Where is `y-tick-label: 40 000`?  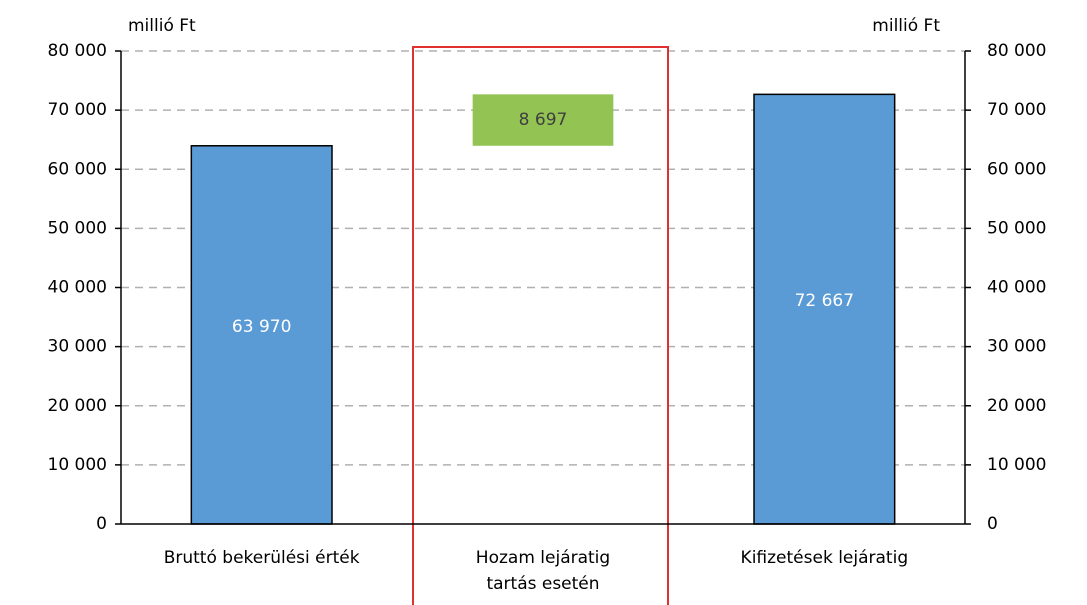
y-tick-label: 40 000 is located at coordinates (77, 288).